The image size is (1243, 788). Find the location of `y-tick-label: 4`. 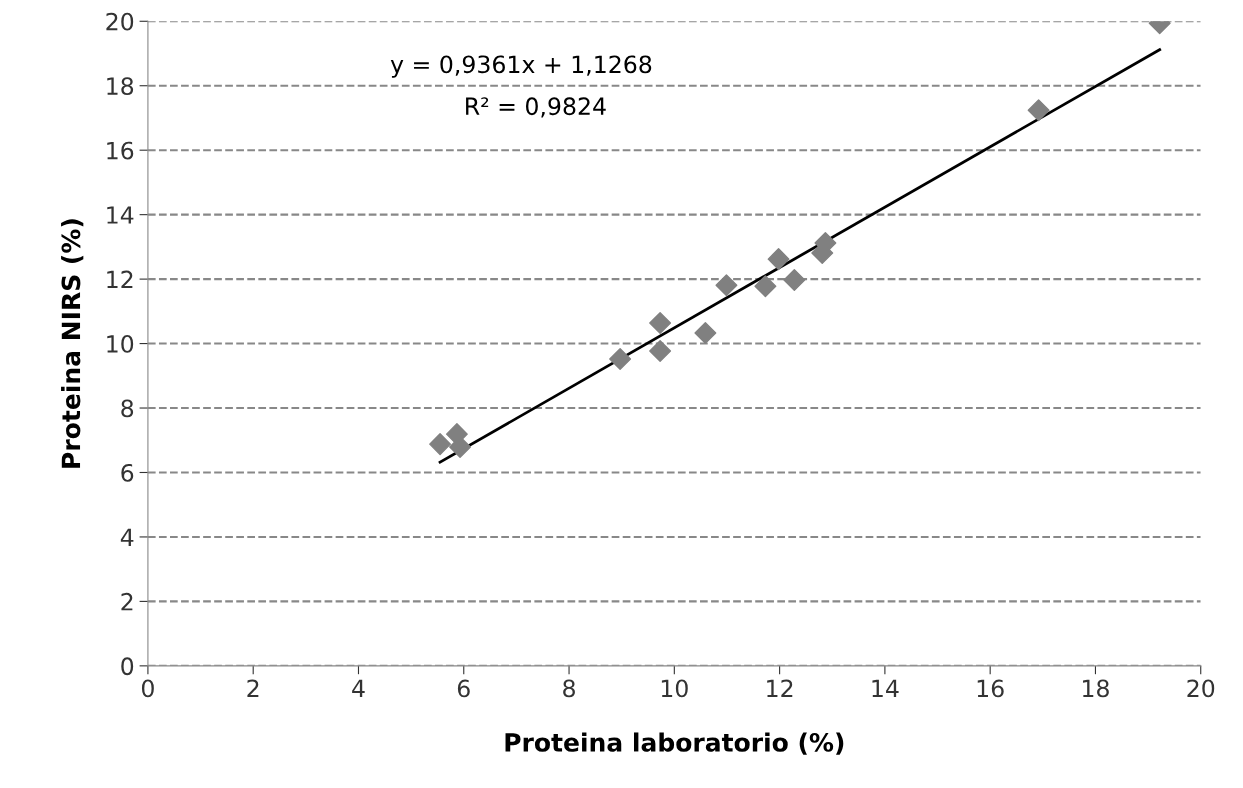

y-tick-label: 4 is located at coordinates (127, 537).